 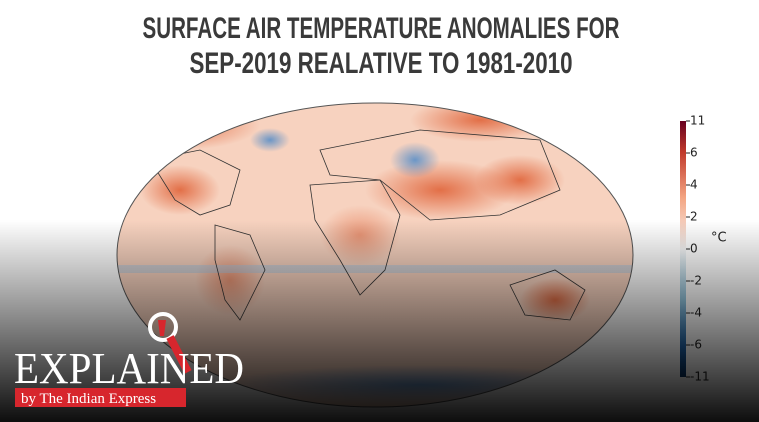 I want to click on magnifier-handle, so click(x=179, y=354).